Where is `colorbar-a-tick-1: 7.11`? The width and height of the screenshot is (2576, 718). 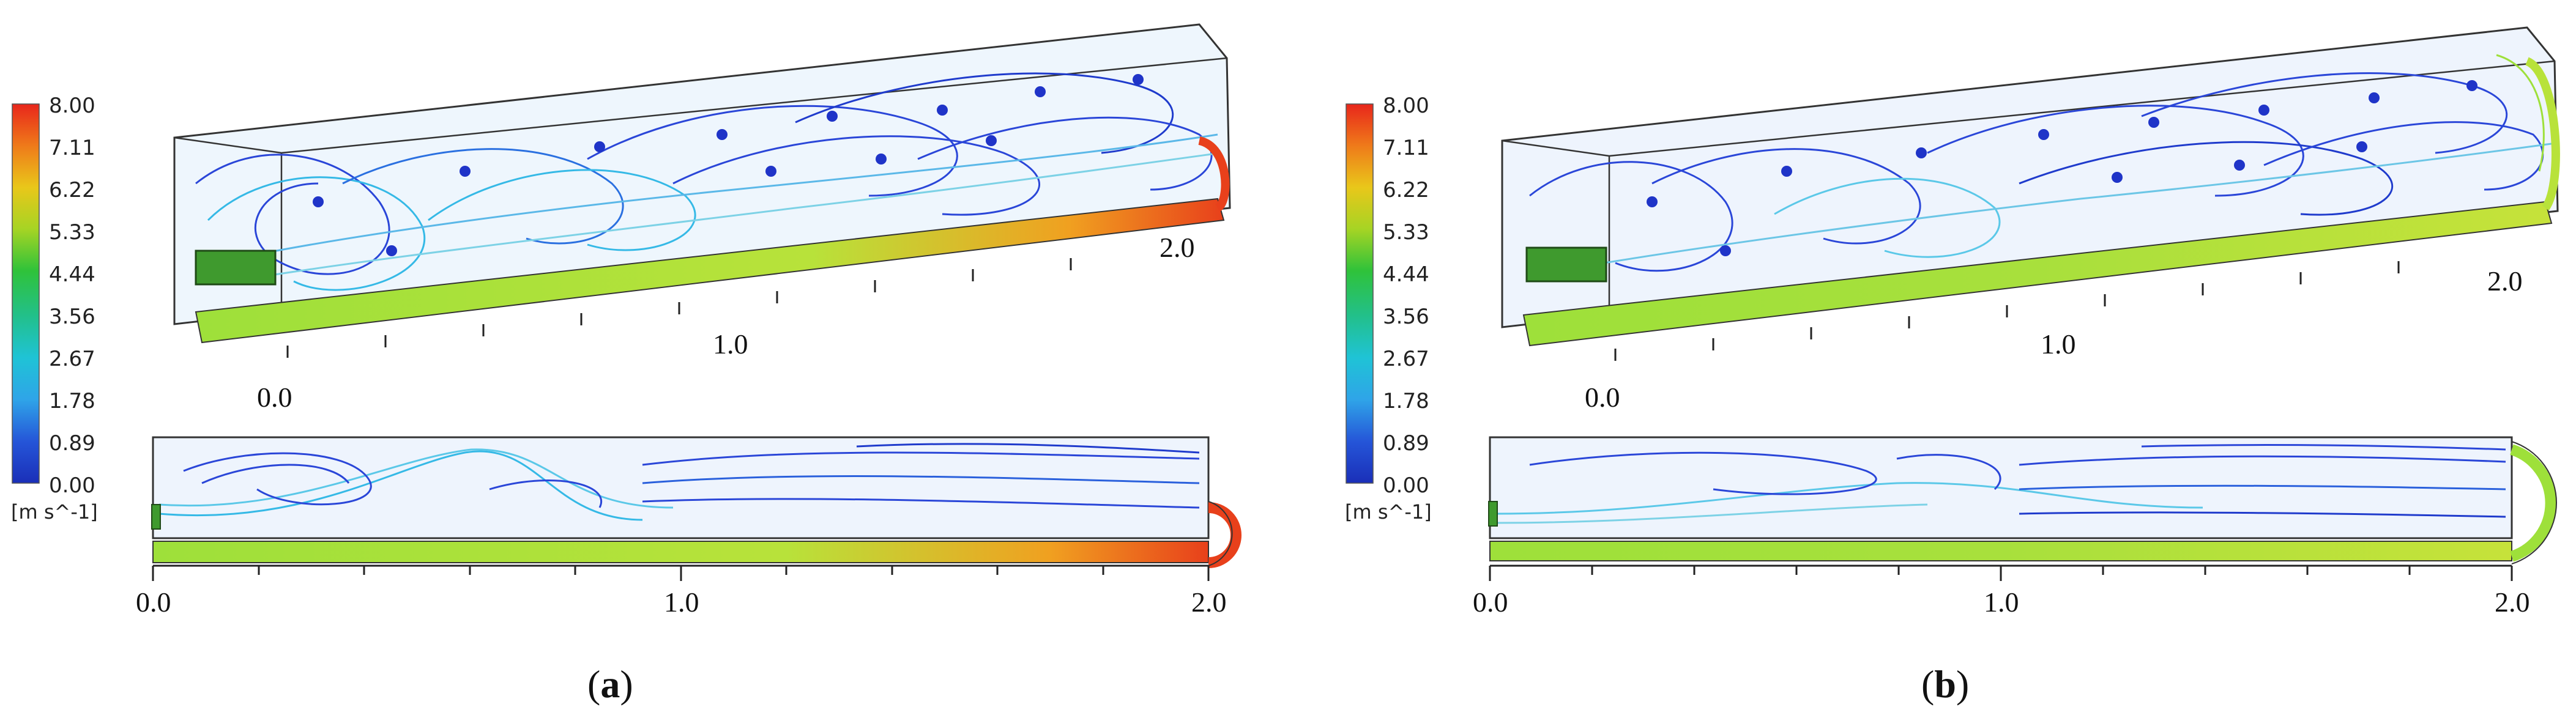
colorbar-a-tick-1: 7.11 is located at coordinates (72, 148).